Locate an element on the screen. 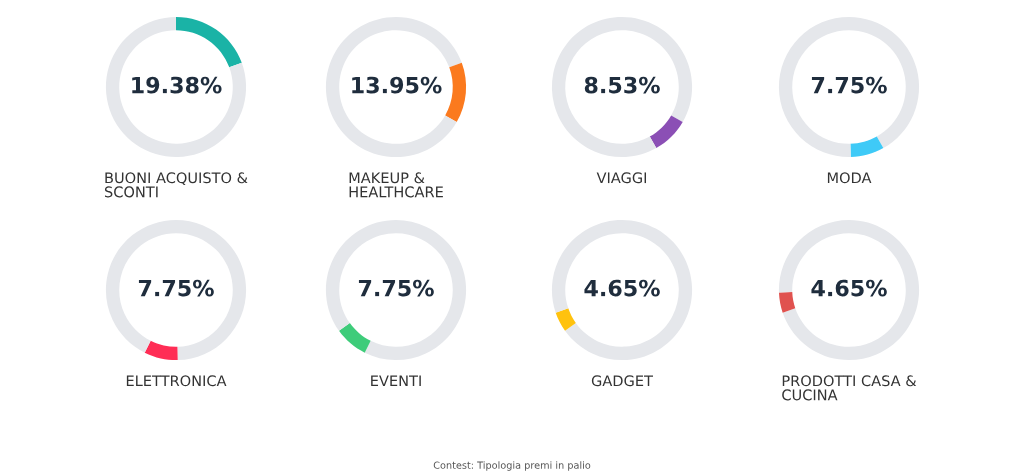 This screenshot has width=1024, height=474. text: PRODOTTI CASA & CUCINA is located at coordinates (849, 388).